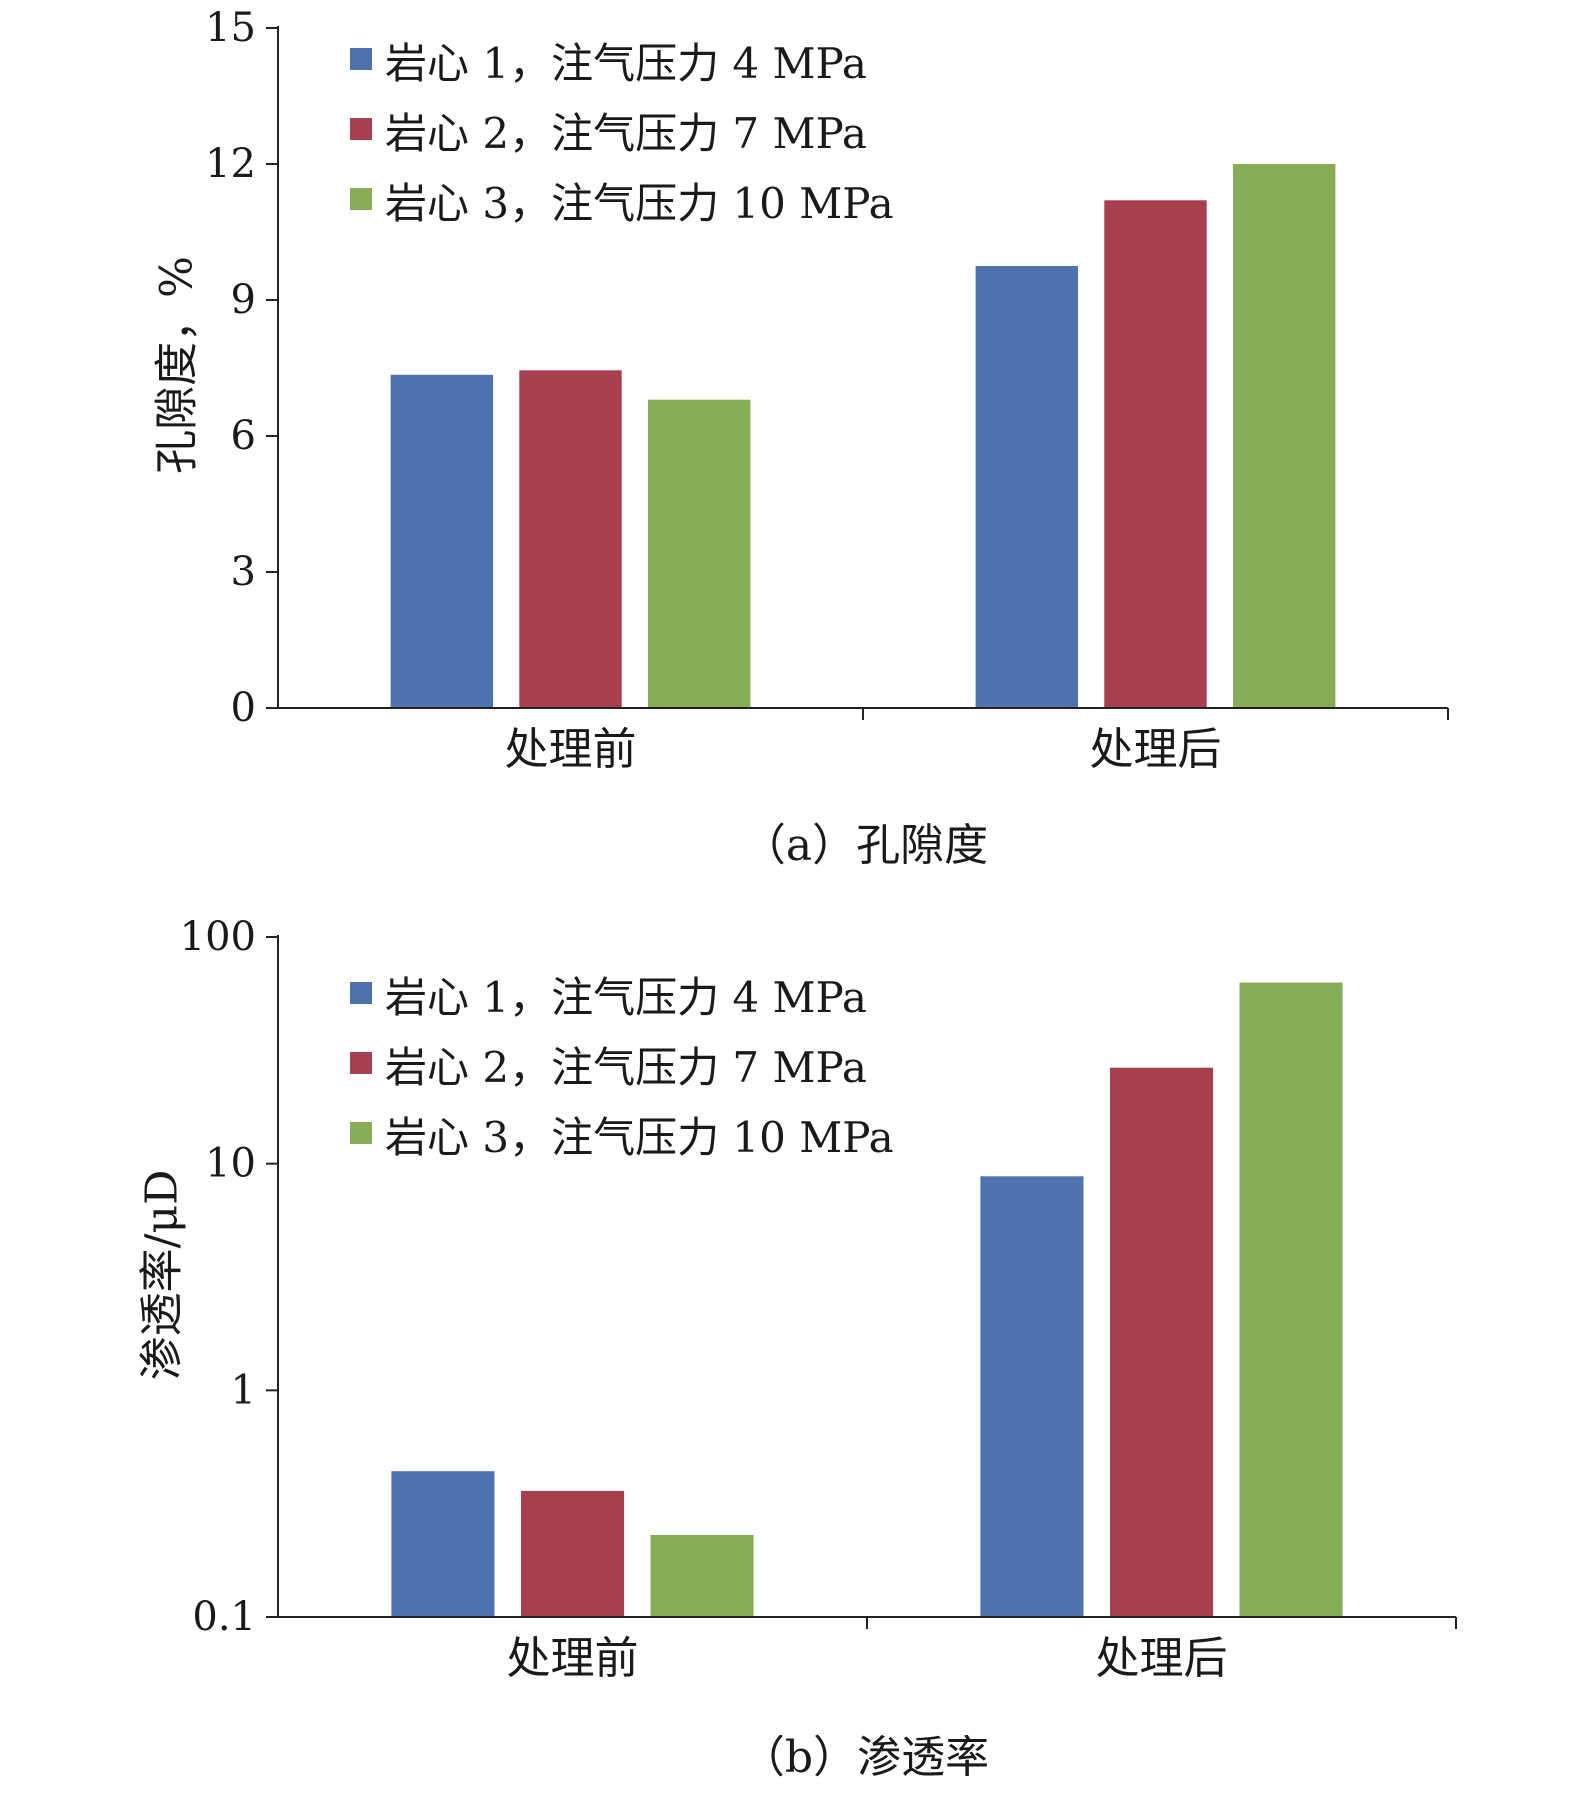 This screenshot has height=1798, width=1575. Describe the element at coordinates (224, 1617) in the screenshot. I see `y-tick-label: 0.1` at that location.